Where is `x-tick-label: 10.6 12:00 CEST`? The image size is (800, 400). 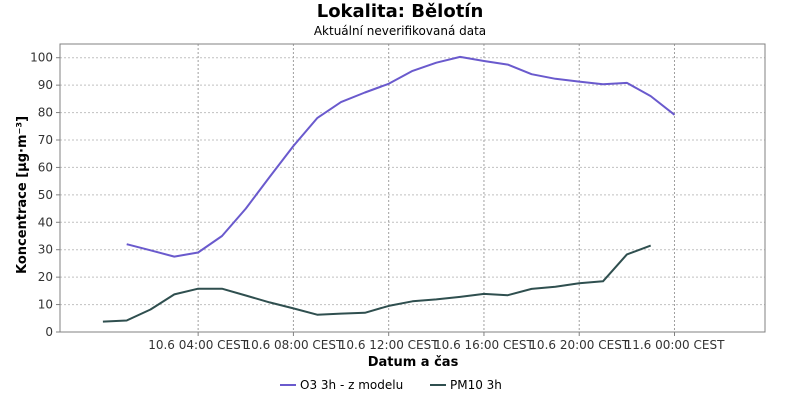 x-tick-label: 10.6 12:00 CEST is located at coordinates (389, 345).